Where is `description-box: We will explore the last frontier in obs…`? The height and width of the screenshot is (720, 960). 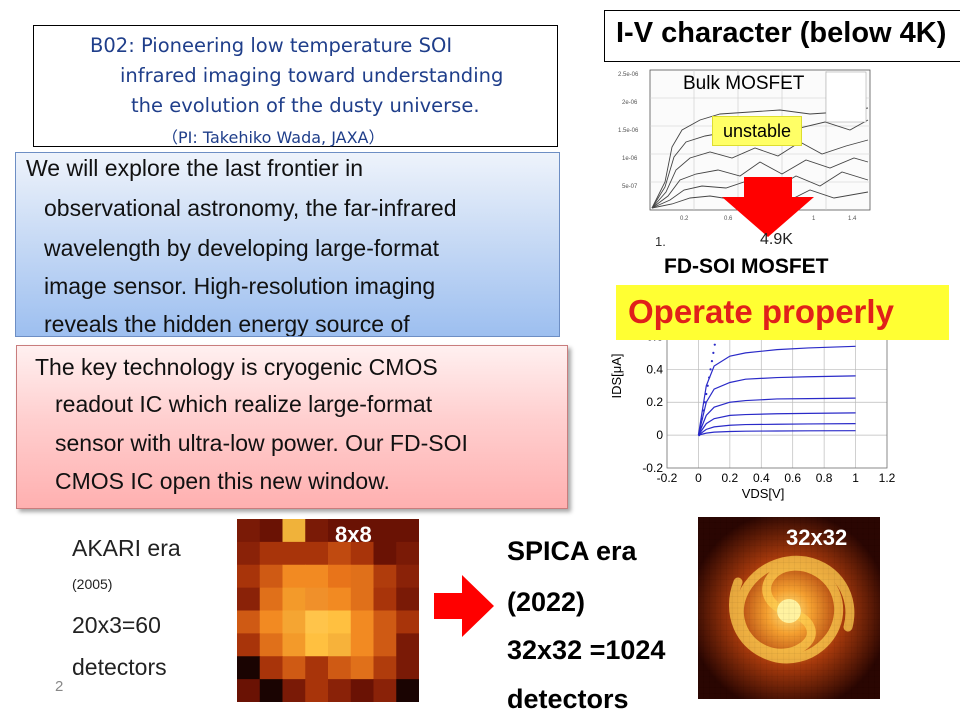
description-box: We will explore the last frontier in obs… is located at coordinates (287, 244).